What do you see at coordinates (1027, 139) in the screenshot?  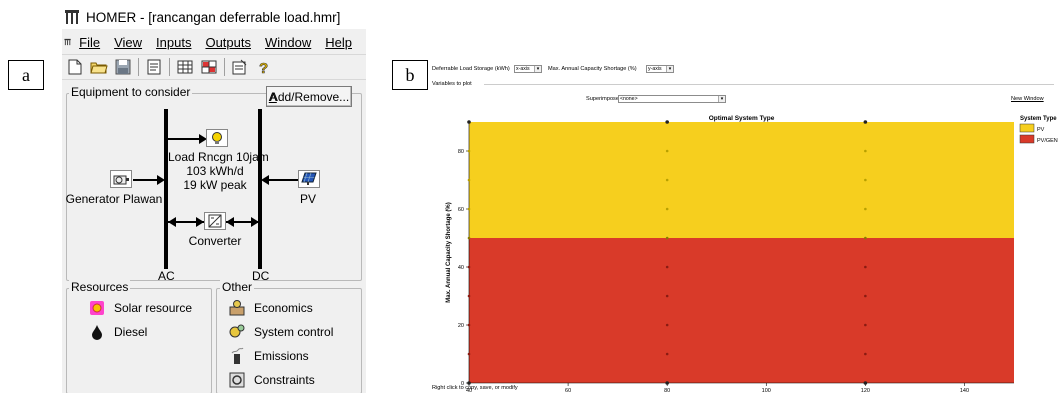 I see `legend-swatch` at bounding box center [1027, 139].